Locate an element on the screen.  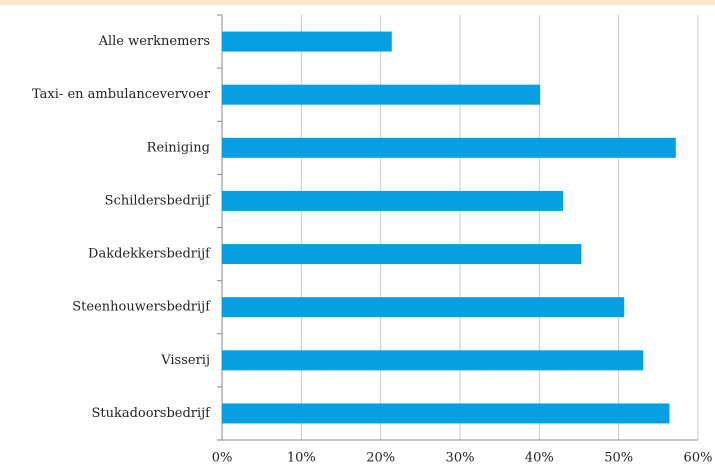
x-tick-label: 30% is located at coordinates (460, 458).